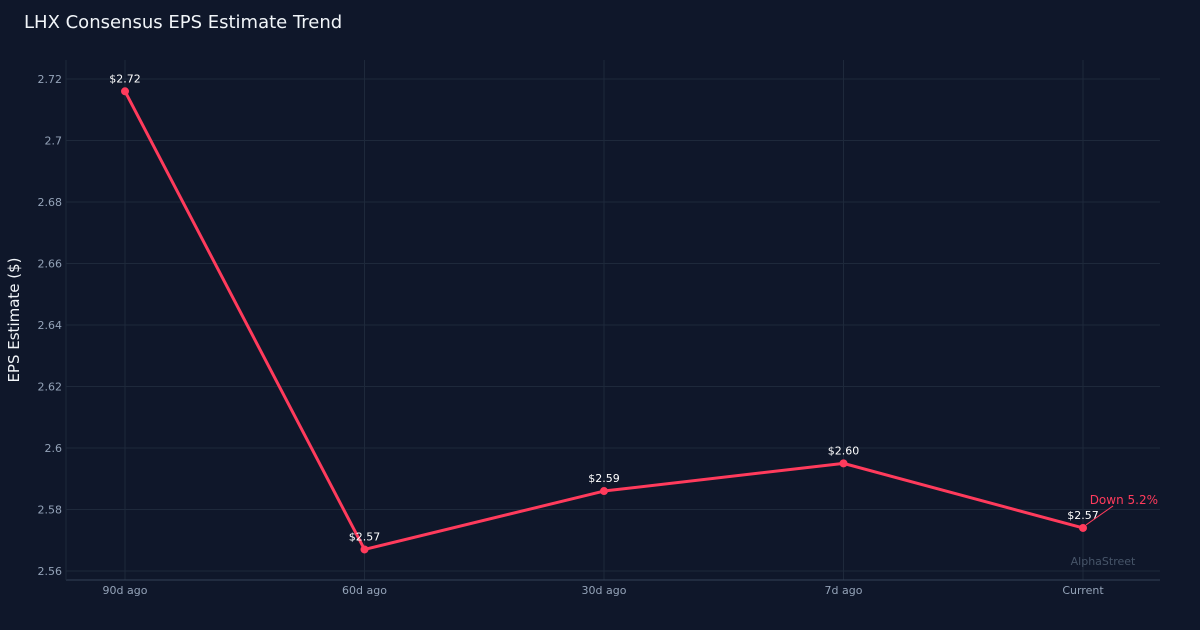 This screenshot has height=630, width=1200. I want to click on x-tick-label: 60d ago, so click(364, 590).